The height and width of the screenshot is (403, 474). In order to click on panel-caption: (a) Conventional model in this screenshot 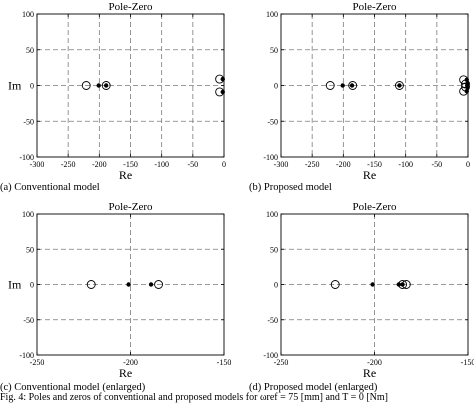, I will do `click(50, 187)`.